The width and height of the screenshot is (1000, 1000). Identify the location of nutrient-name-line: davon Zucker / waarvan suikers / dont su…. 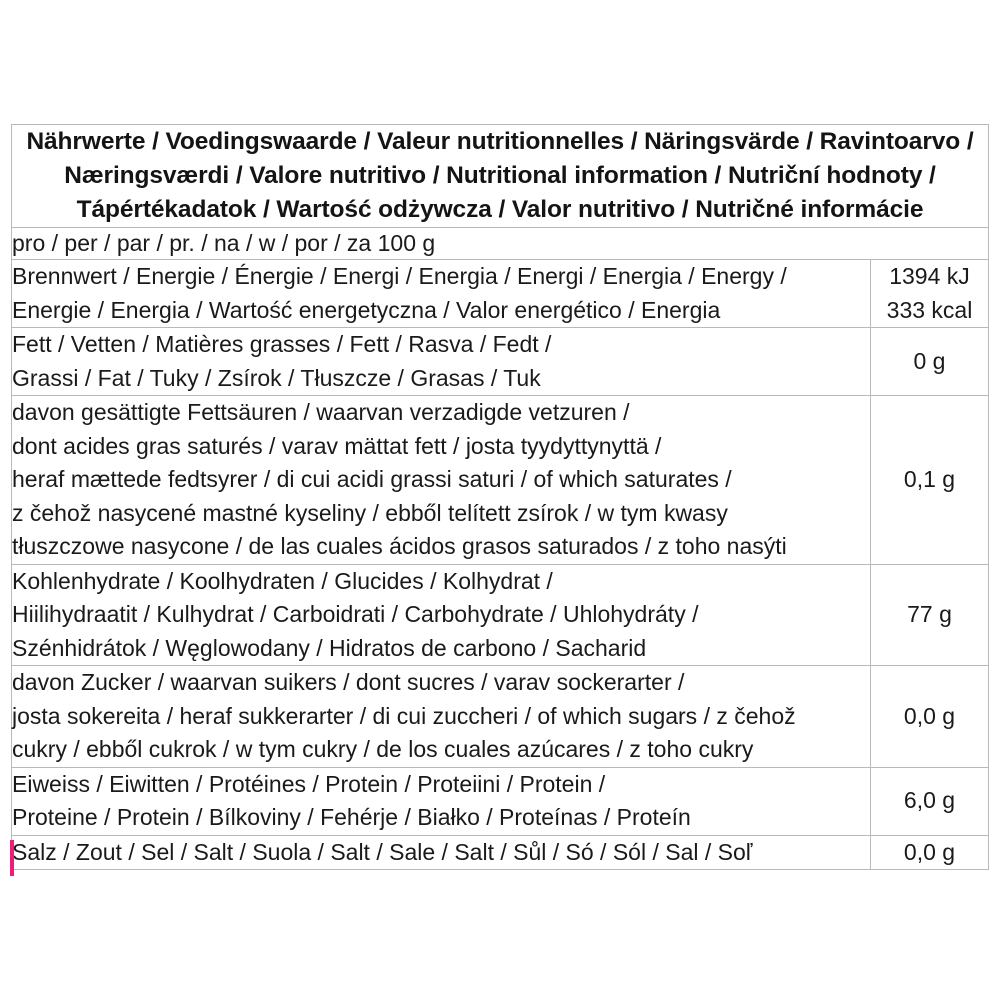
(348, 682).